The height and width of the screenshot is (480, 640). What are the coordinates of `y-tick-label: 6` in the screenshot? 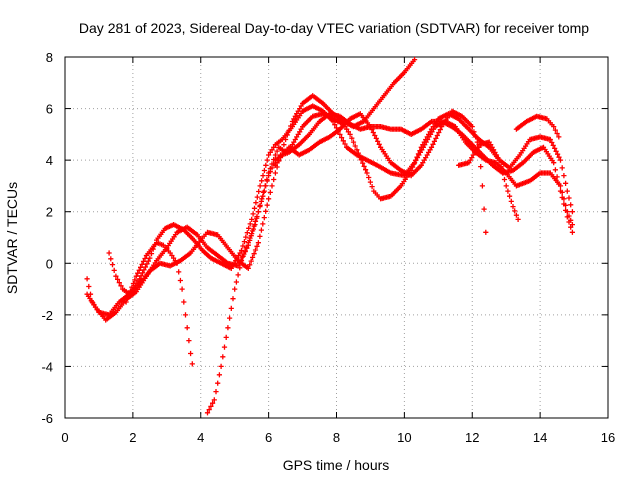 It's located at (49, 109).